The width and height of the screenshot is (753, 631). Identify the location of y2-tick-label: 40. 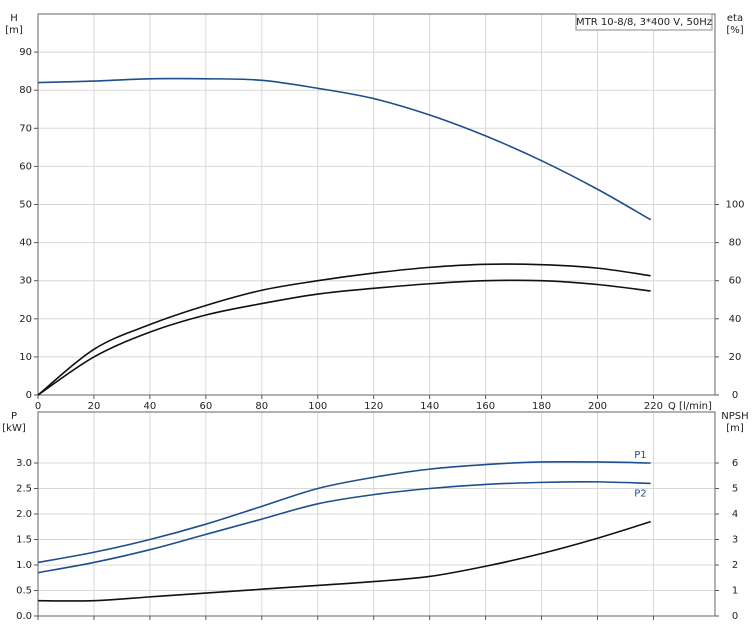
(735, 319).